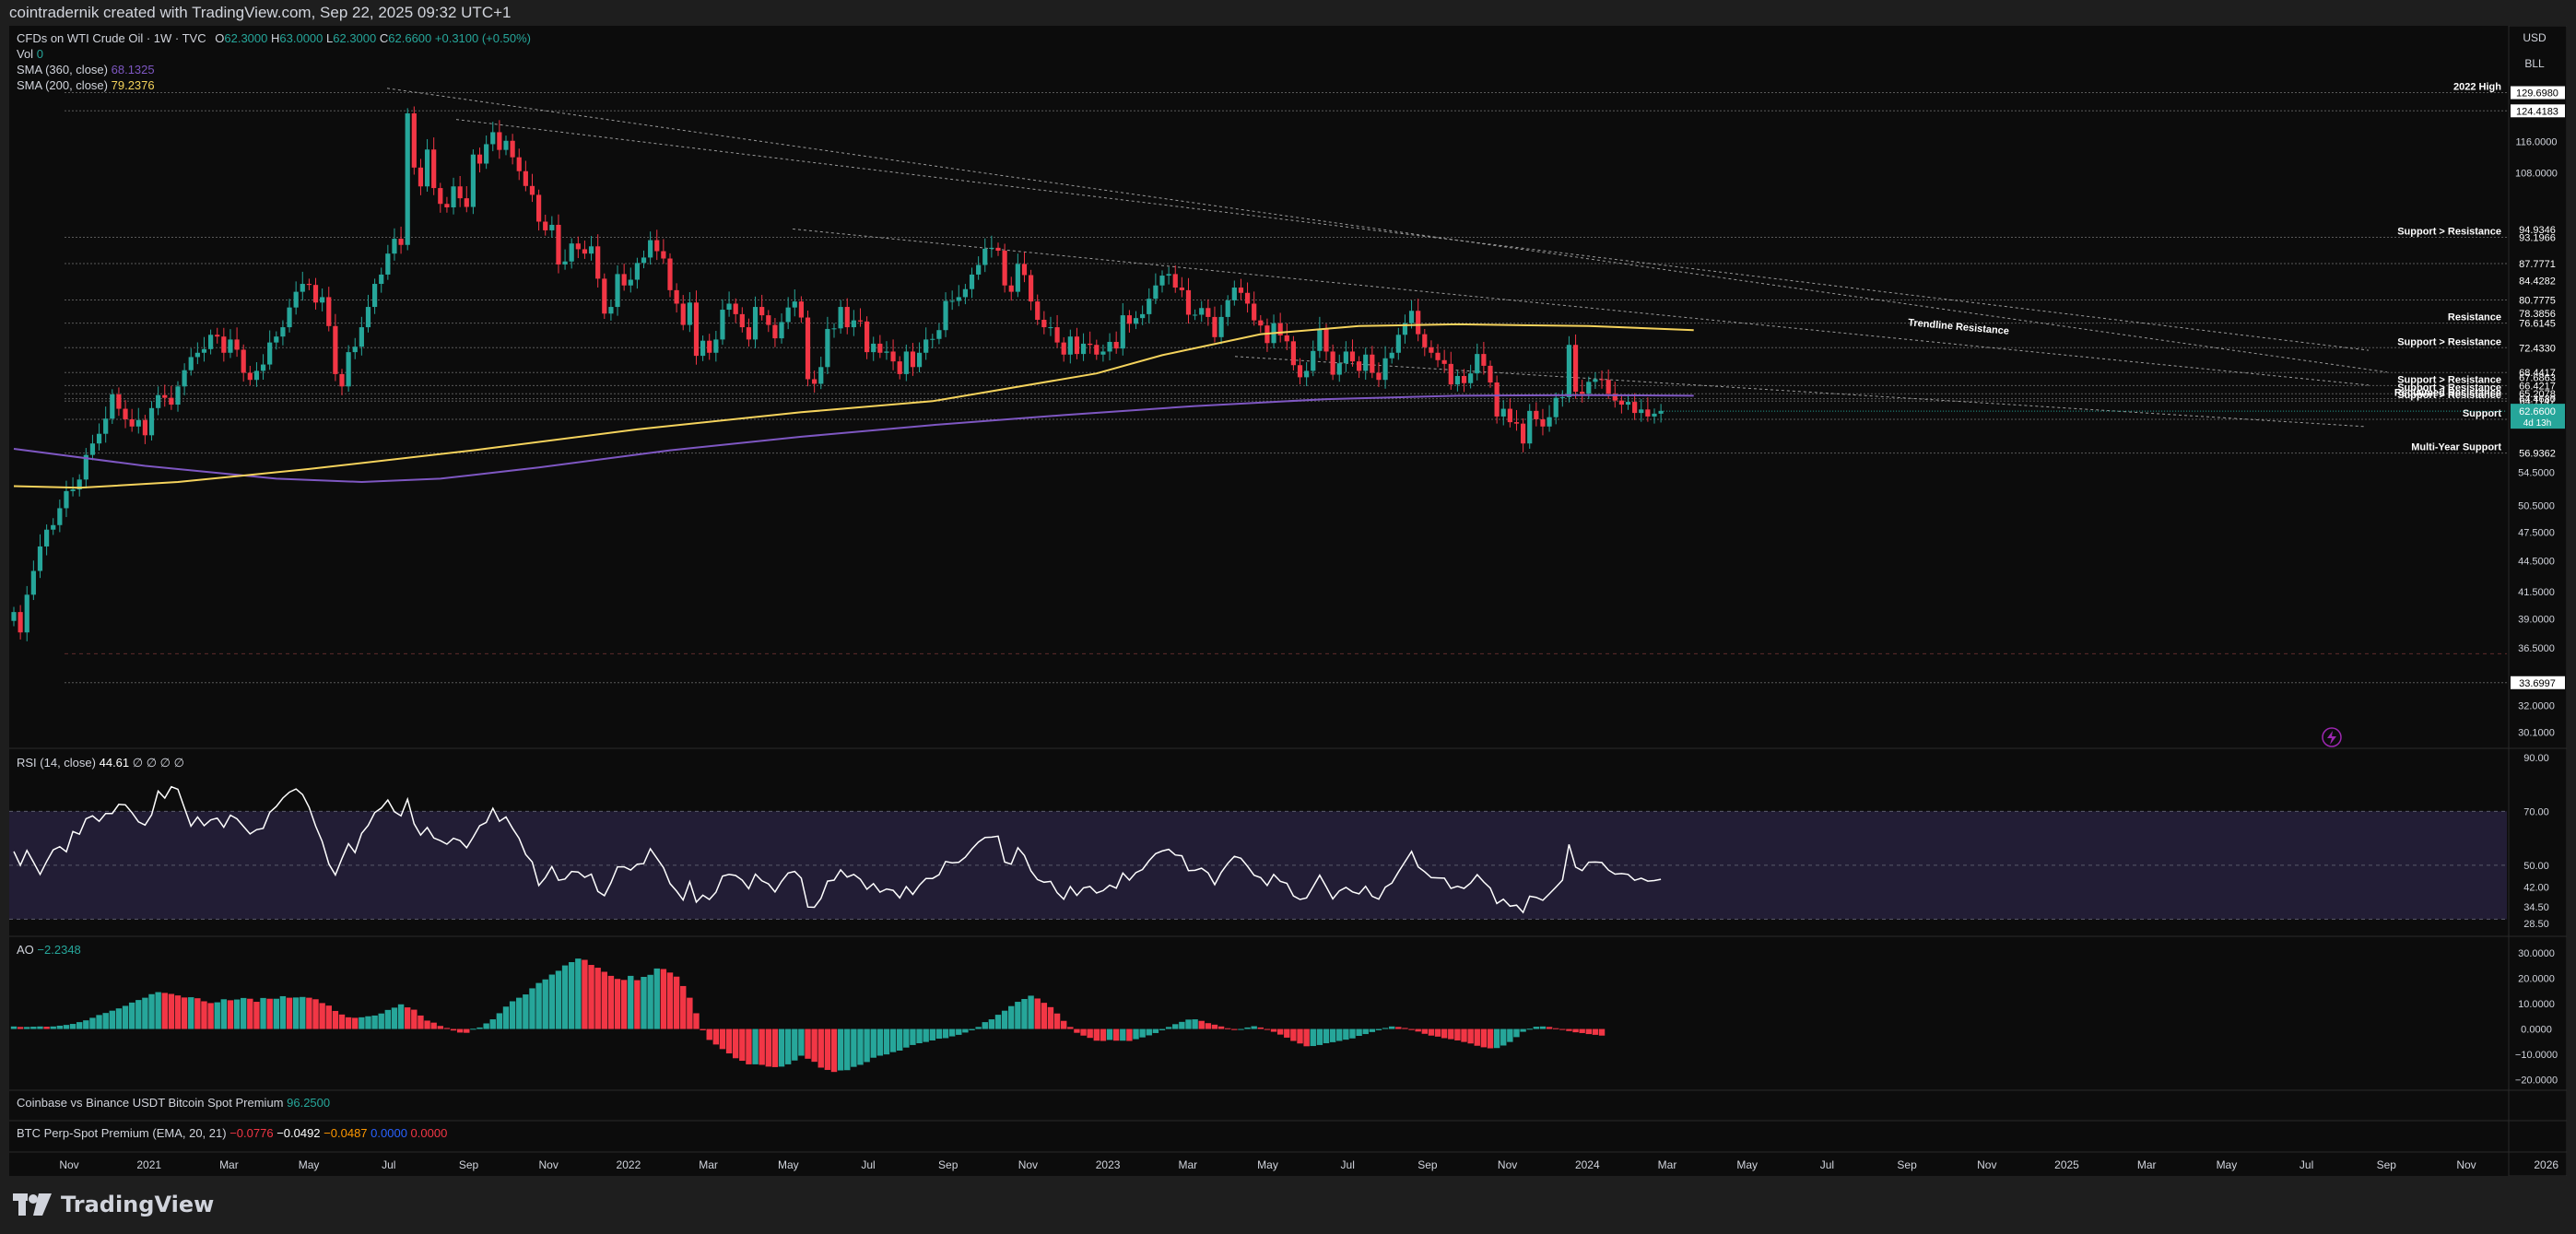 The height and width of the screenshot is (1234, 2576). I want to click on price-tag-label: 72.4330, so click(2538, 348).